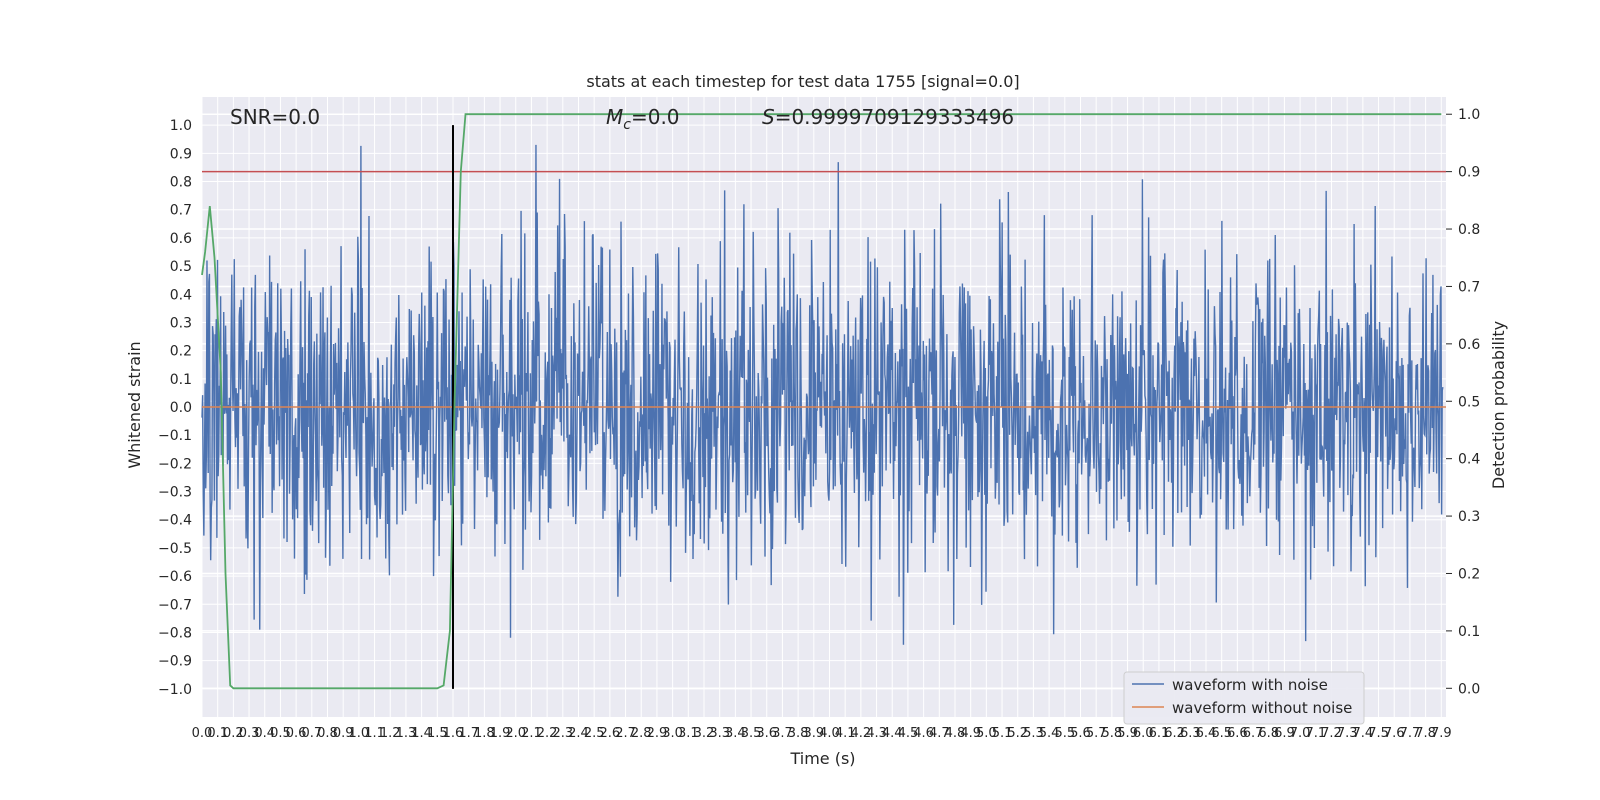  I want to click on x-tick-label: 6.1, so click(1159, 733).